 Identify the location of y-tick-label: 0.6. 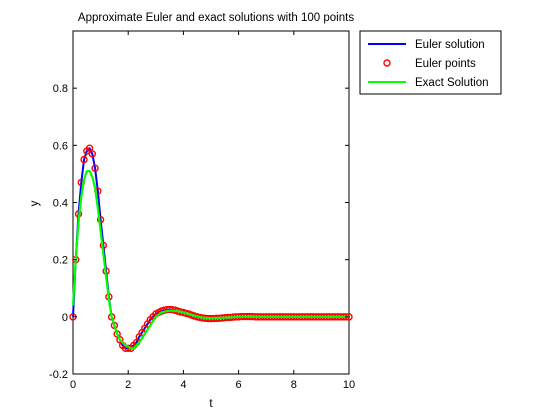
(60, 146).